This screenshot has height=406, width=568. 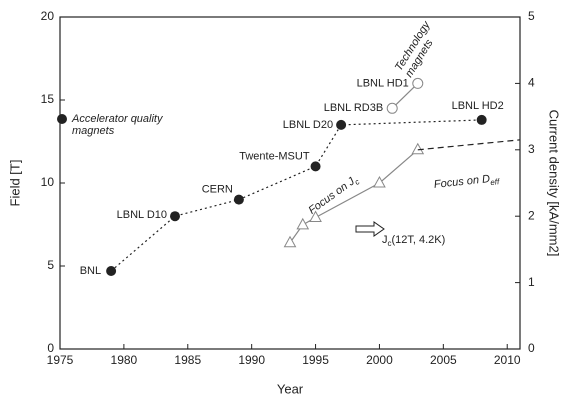 I want to click on point-label: LBNL HD1, so click(x=383, y=83).